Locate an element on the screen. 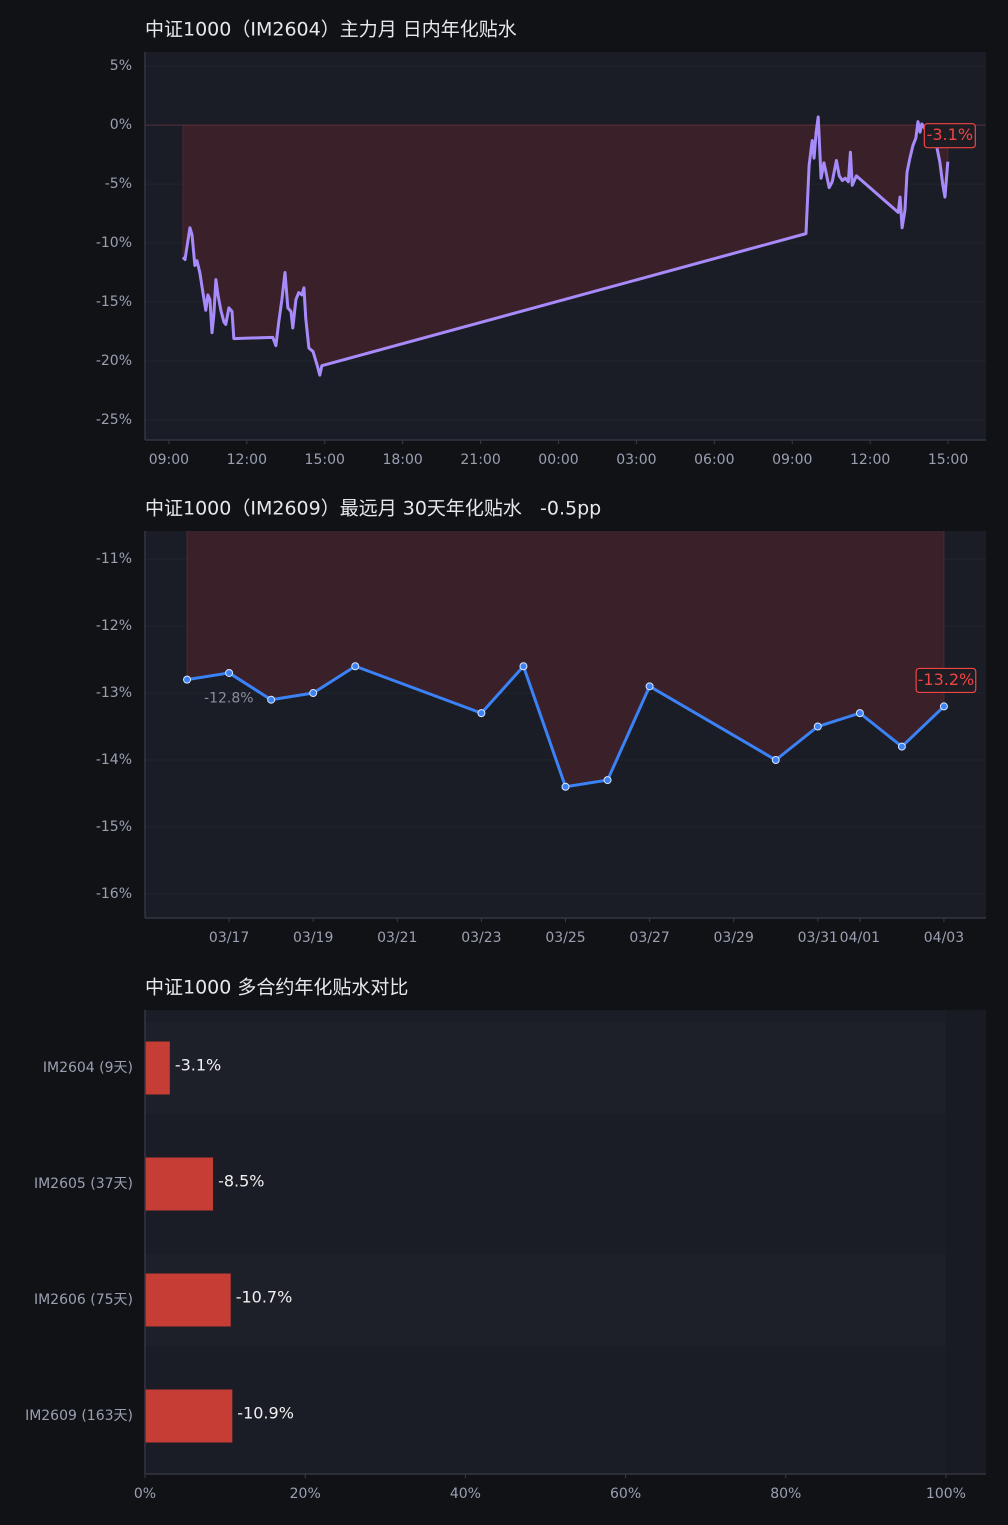  chart-title: 中证1000（IM2604）主力月 日内年化贴水 is located at coordinates (331, 30).